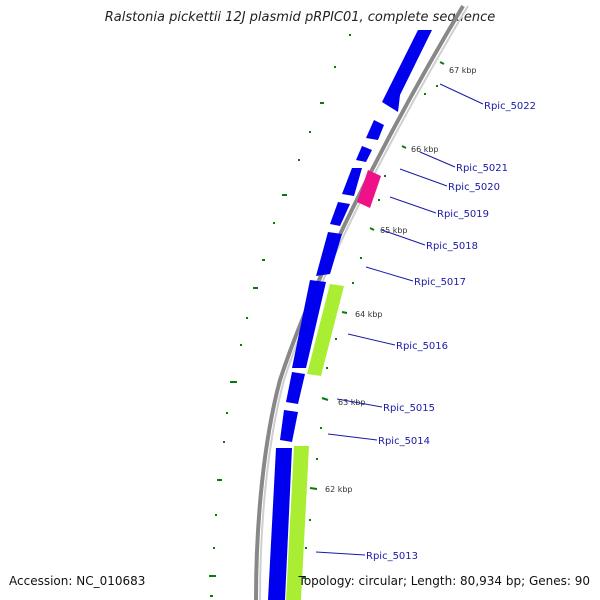  What do you see at coordinates (425, 149) in the screenshot?
I see `kbp-label: 66 kbp` at bounding box center [425, 149].